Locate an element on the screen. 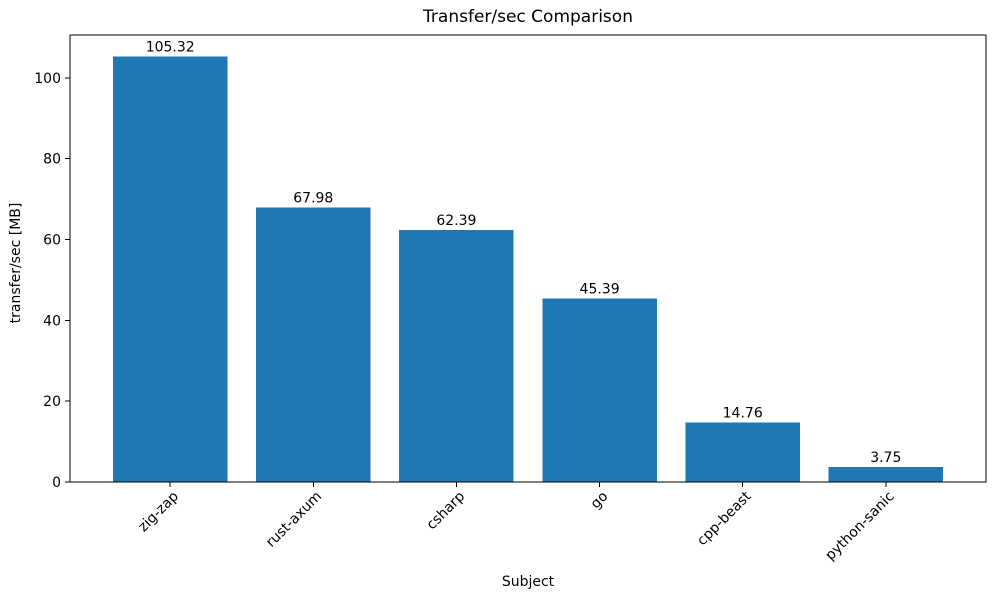 This screenshot has height=605, width=1000. bar-value-label: 62.39 is located at coordinates (456, 221).